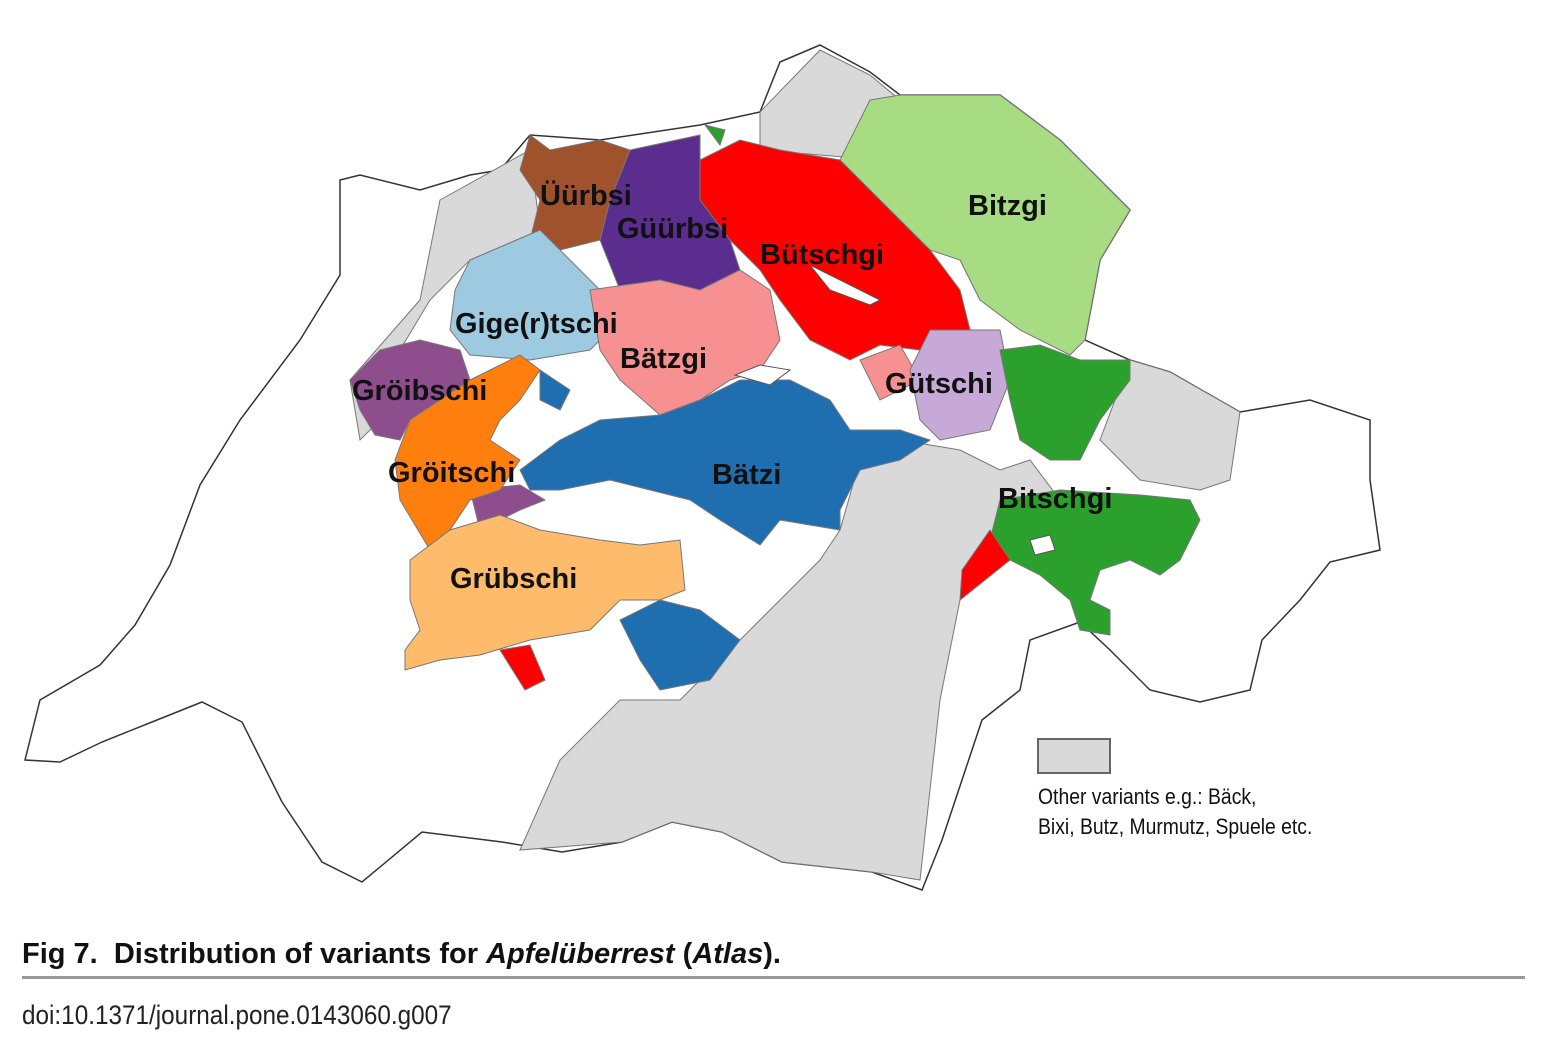 The image size is (1543, 1051). What do you see at coordinates (894, 410) in the screenshot?
I see `lake` at bounding box center [894, 410].